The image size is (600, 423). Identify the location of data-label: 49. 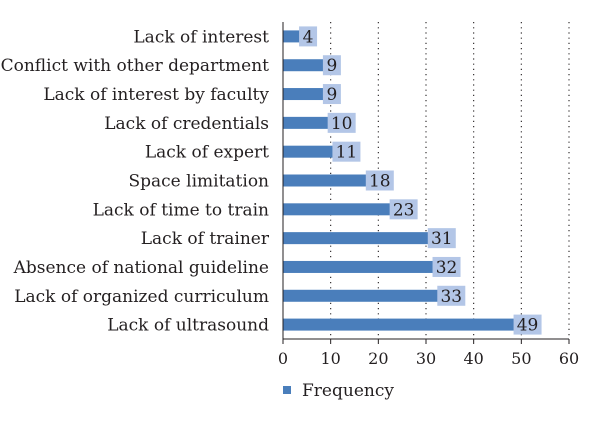
(528, 326).